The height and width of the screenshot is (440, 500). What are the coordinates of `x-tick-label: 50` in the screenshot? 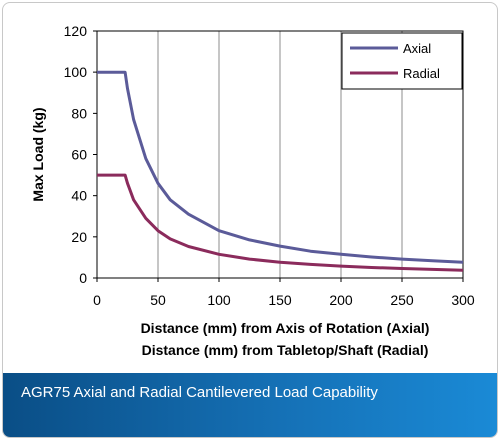 It's located at (158, 300).